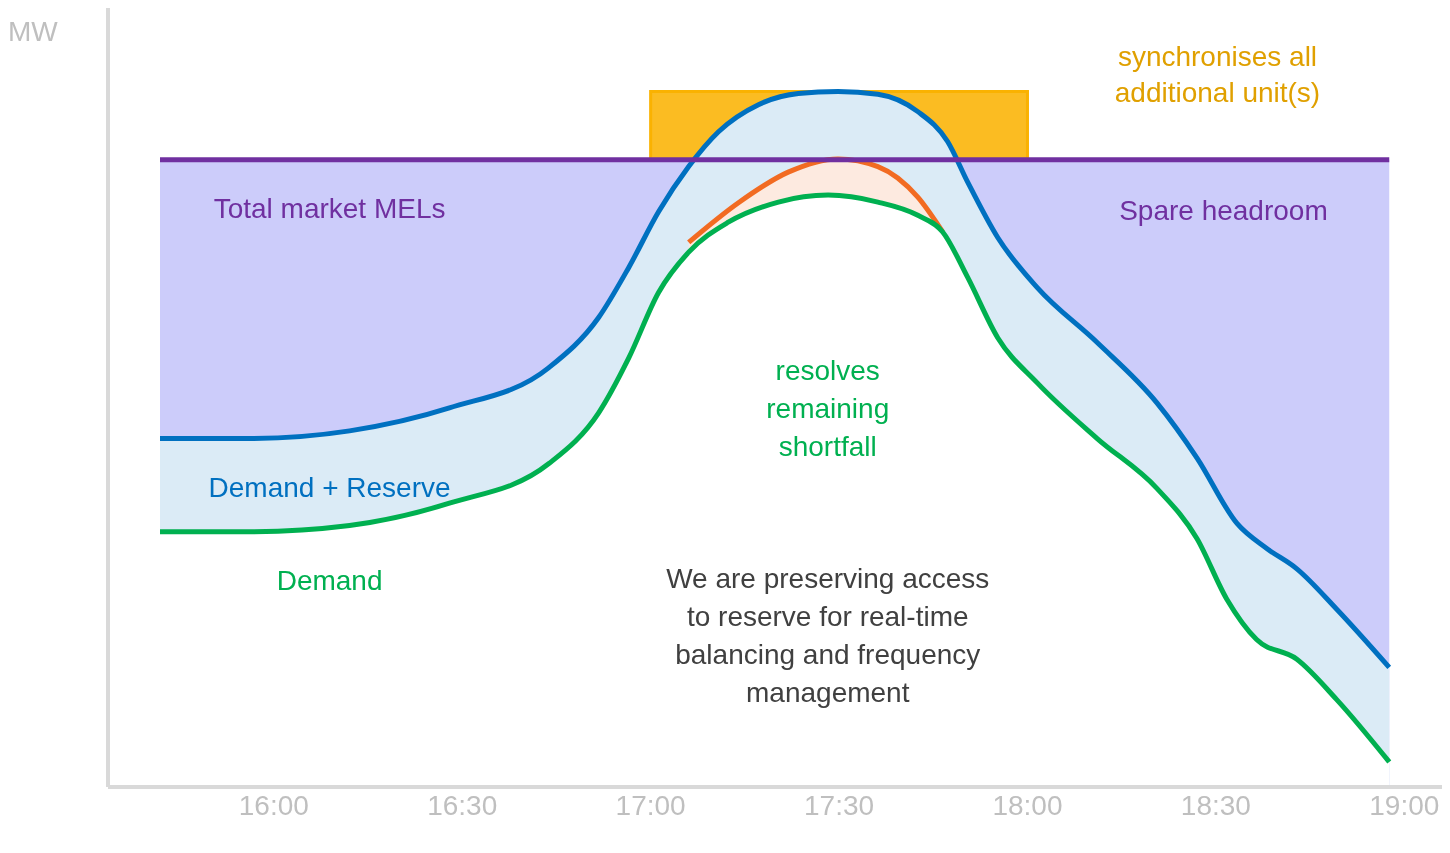 Image resolution: width=1450 pixels, height=853 pixels. What do you see at coordinates (650, 805) in the screenshot?
I see `x-tick-label: 17:00` at bounding box center [650, 805].